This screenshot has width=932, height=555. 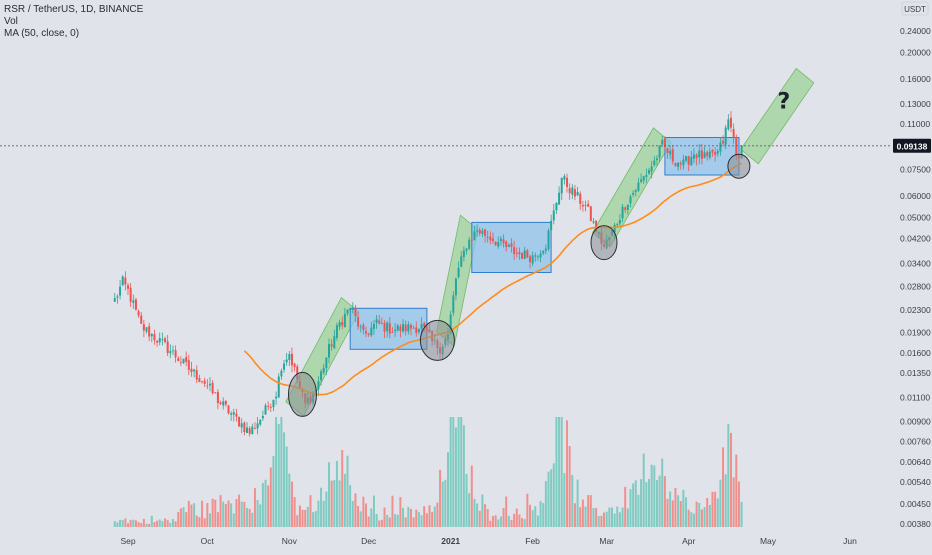 I want to click on time-tick-label: Dec, so click(x=369, y=541).